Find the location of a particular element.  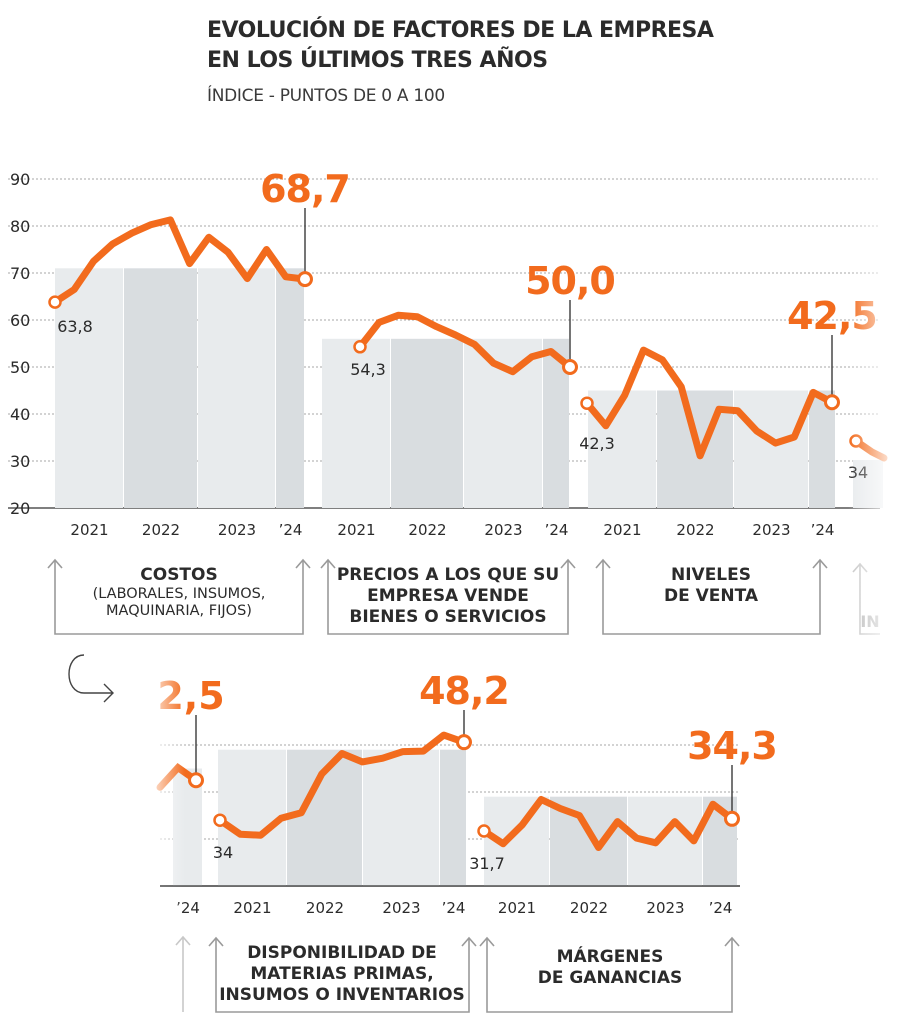

y-tick-label-90: 90 is located at coordinates (20, 179).